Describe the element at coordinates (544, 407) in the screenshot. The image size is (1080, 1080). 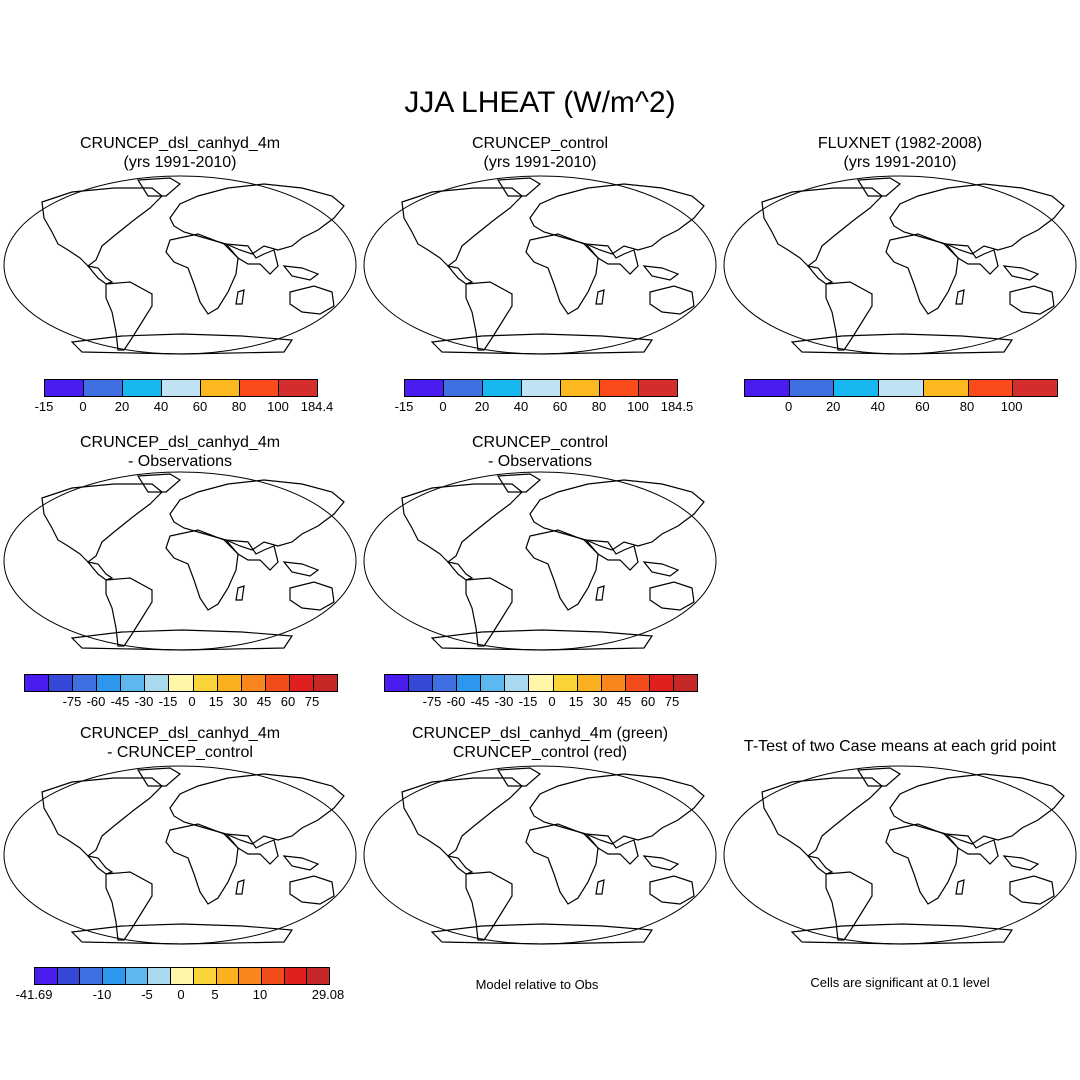
I see `colorbar-labels: -15 0 20 40 60 80 100 184.5` at that location.